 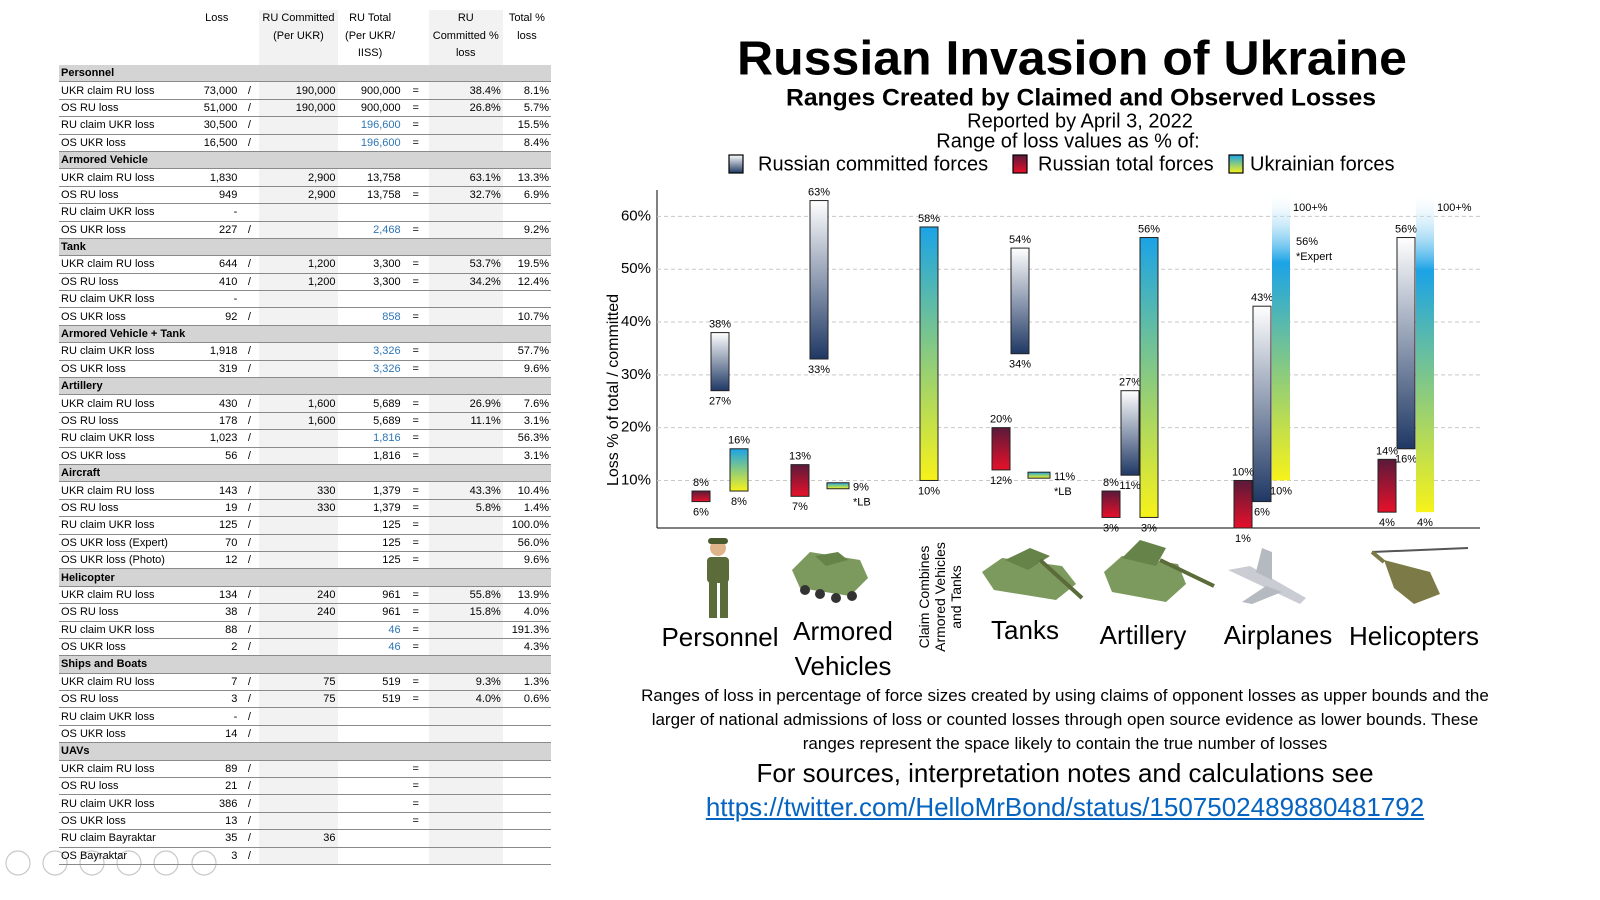 I want to click on table-cell: 143, so click(x=217, y=490).